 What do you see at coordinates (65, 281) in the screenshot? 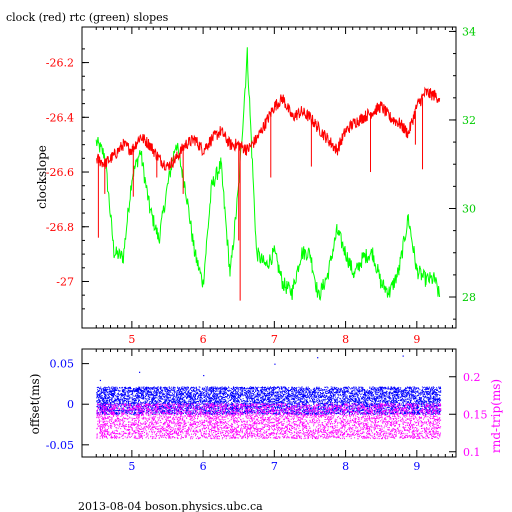
I see `top-y-tick-label: -27` at bounding box center [65, 281].